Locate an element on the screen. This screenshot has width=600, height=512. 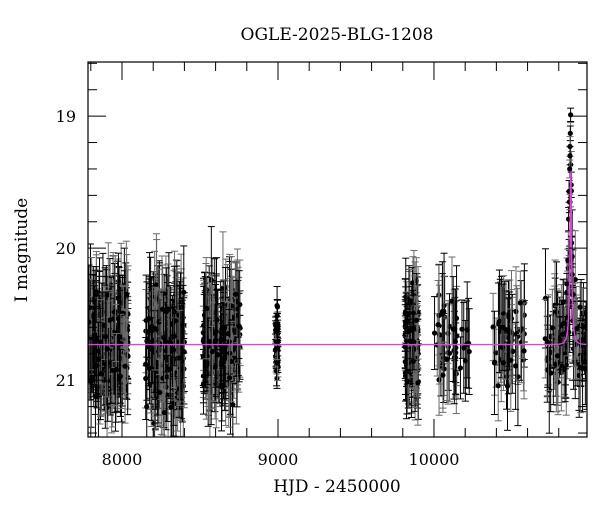
y-tick-label: 20 is located at coordinates (66, 248).